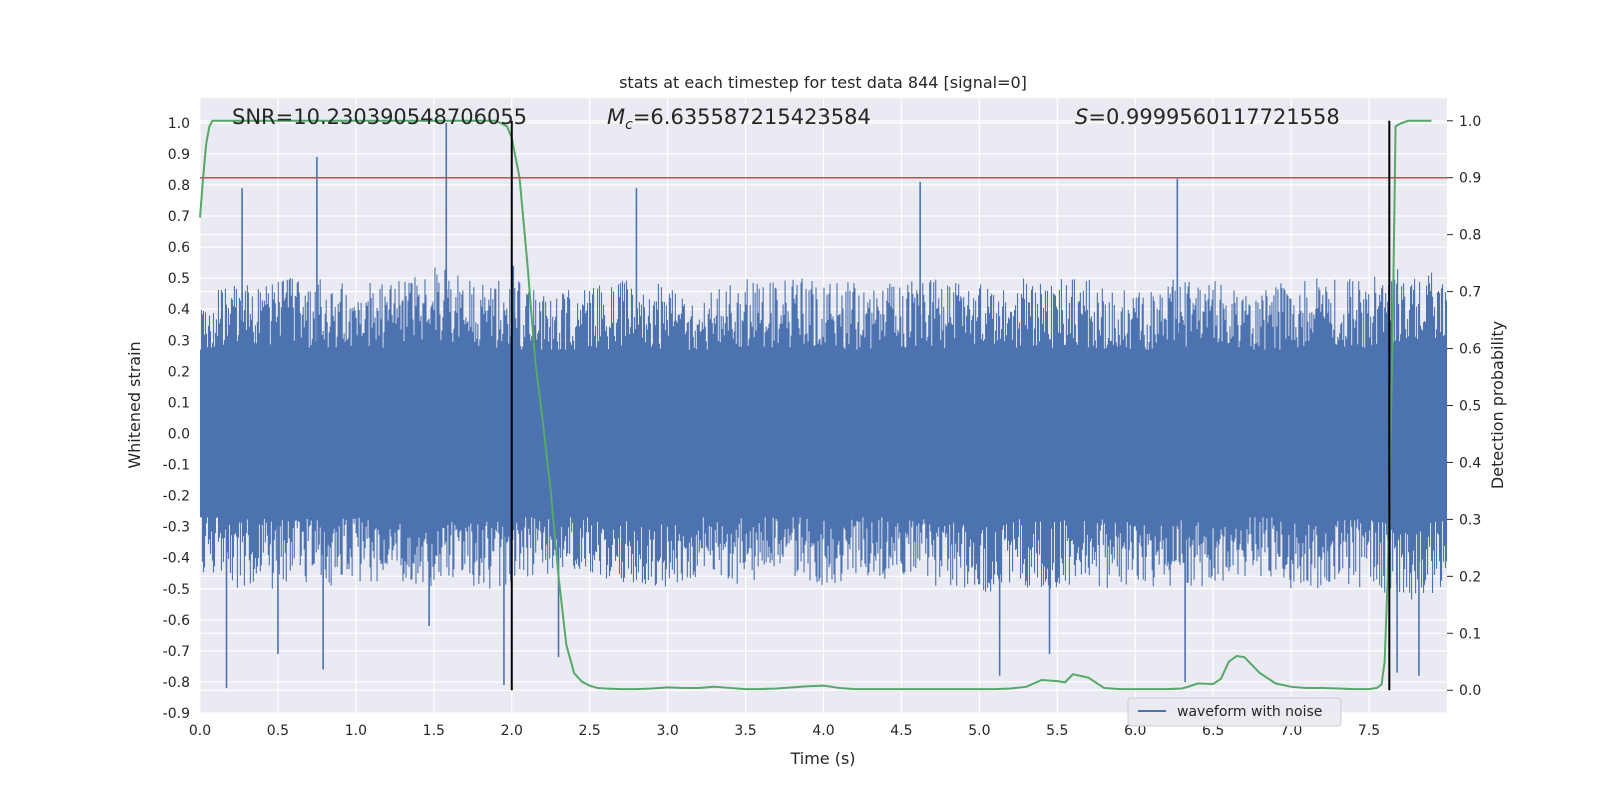  What do you see at coordinates (179, 155) in the screenshot?
I see `y-tick-label: 0.9` at bounding box center [179, 155].